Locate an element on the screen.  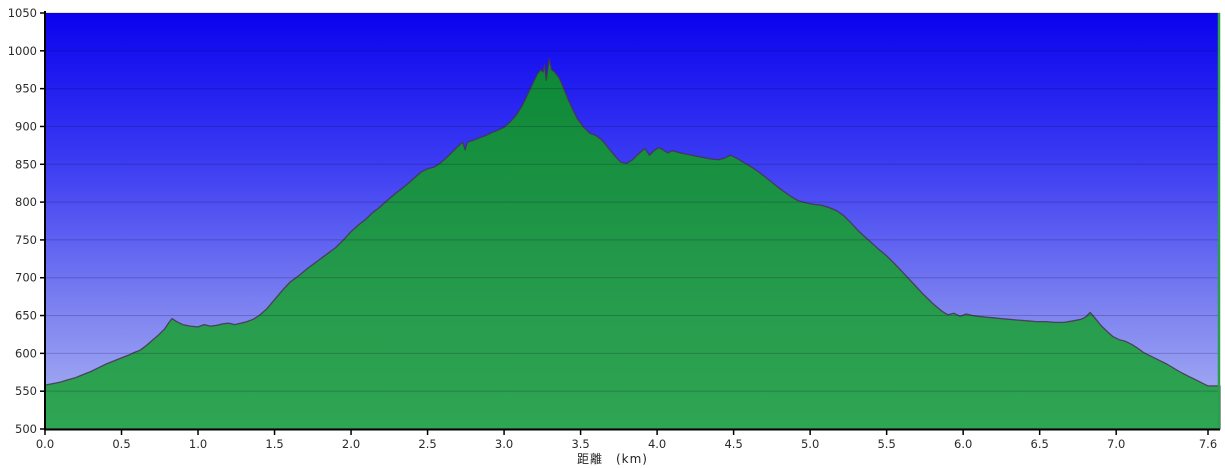
y-tick-label-800: 800 is located at coordinates (26, 202).